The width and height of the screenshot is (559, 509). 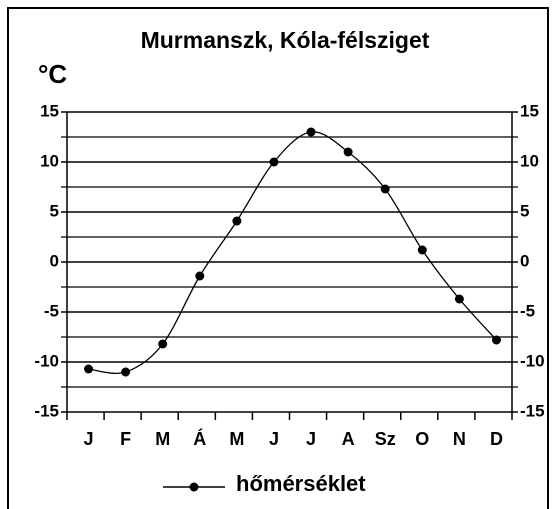 What do you see at coordinates (125, 439) in the screenshot?
I see `x-tick-label: F` at bounding box center [125, 439].